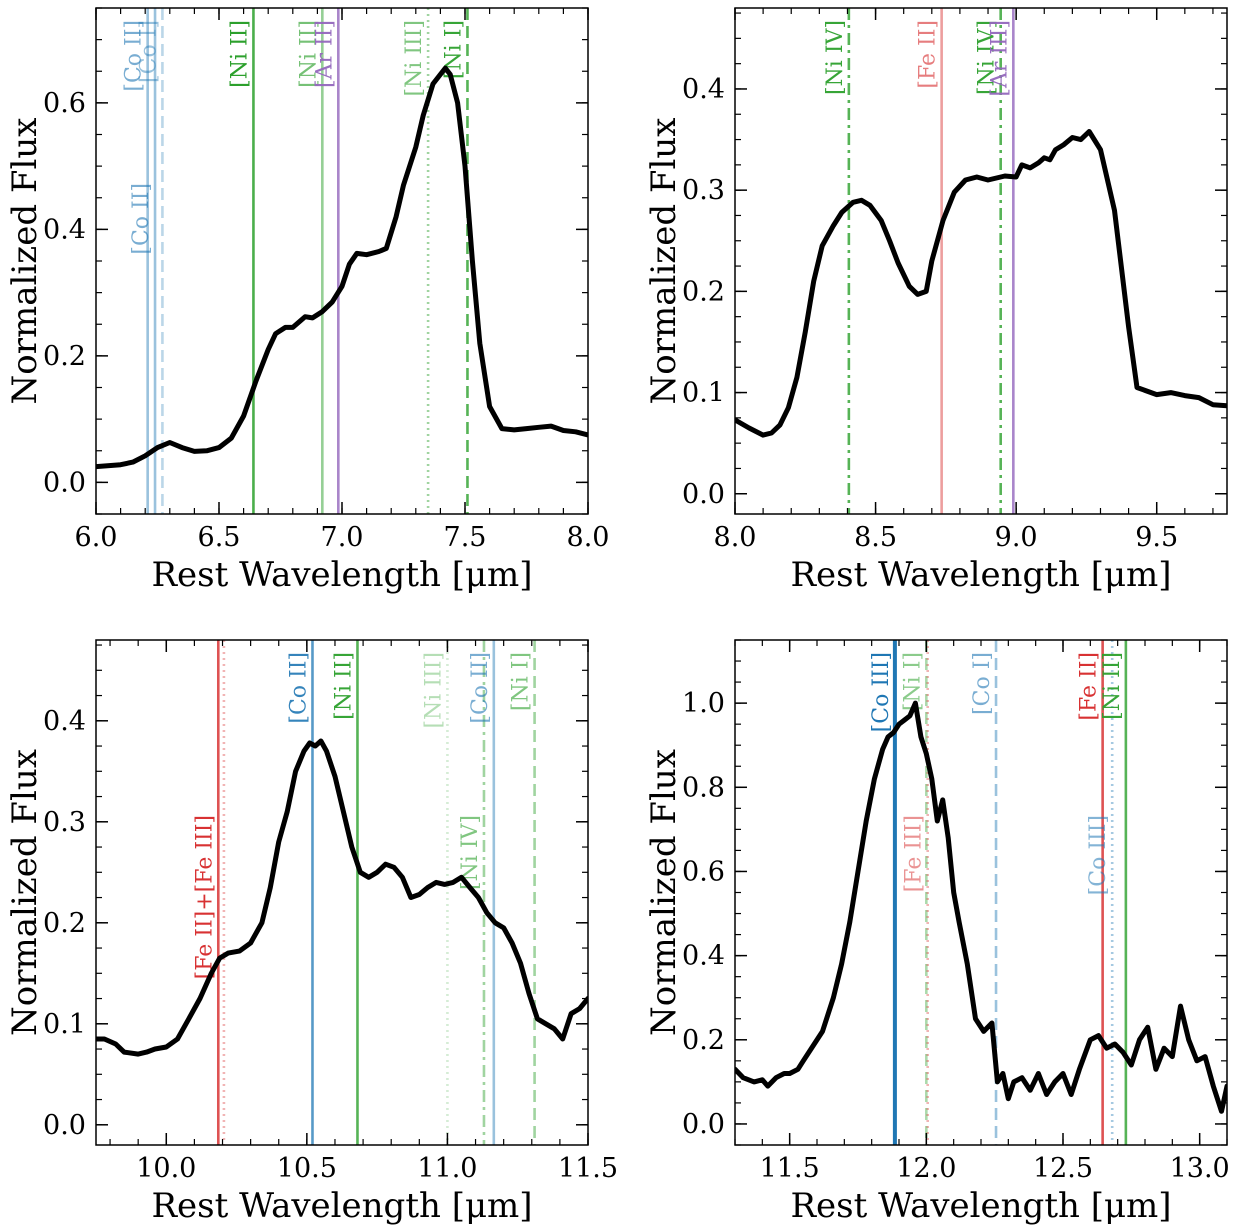  Describe the element at coordinates (307, 1168) in the screenshot. I see `x-tick-label: 10.5` at that location.